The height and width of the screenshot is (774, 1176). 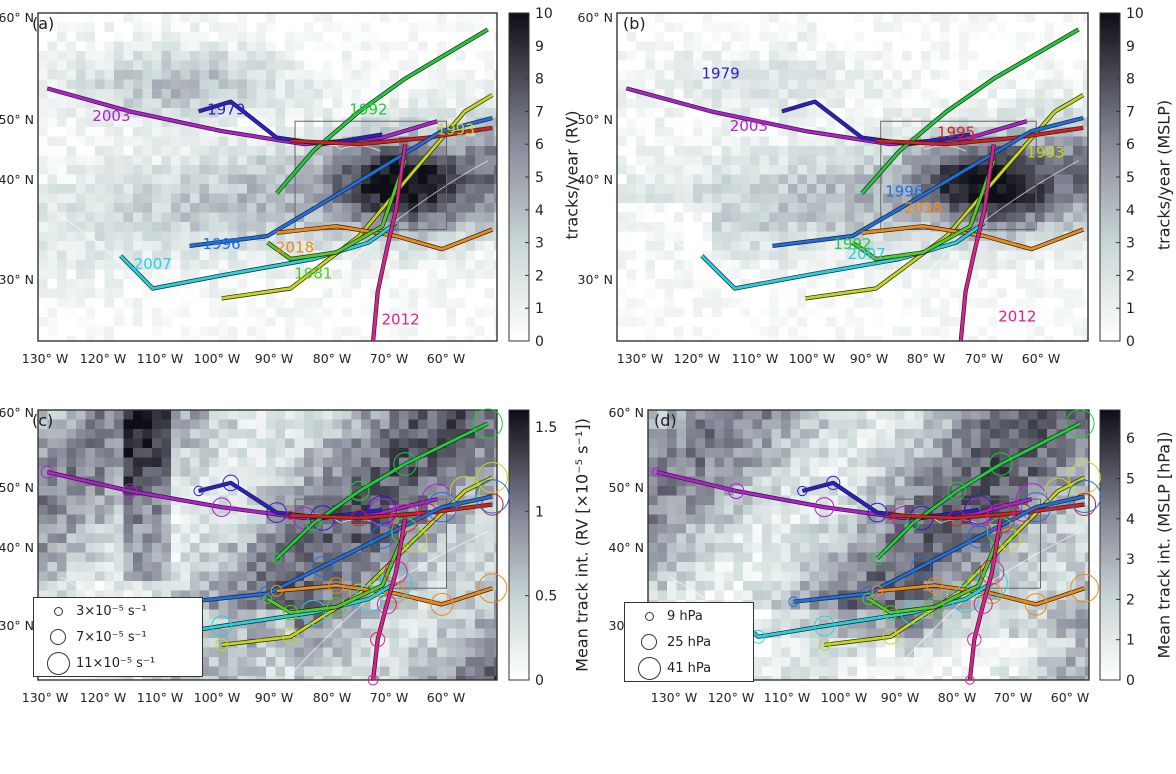 I want to click on colorbar-tick-label: 5, so click(x=1130, y=178).